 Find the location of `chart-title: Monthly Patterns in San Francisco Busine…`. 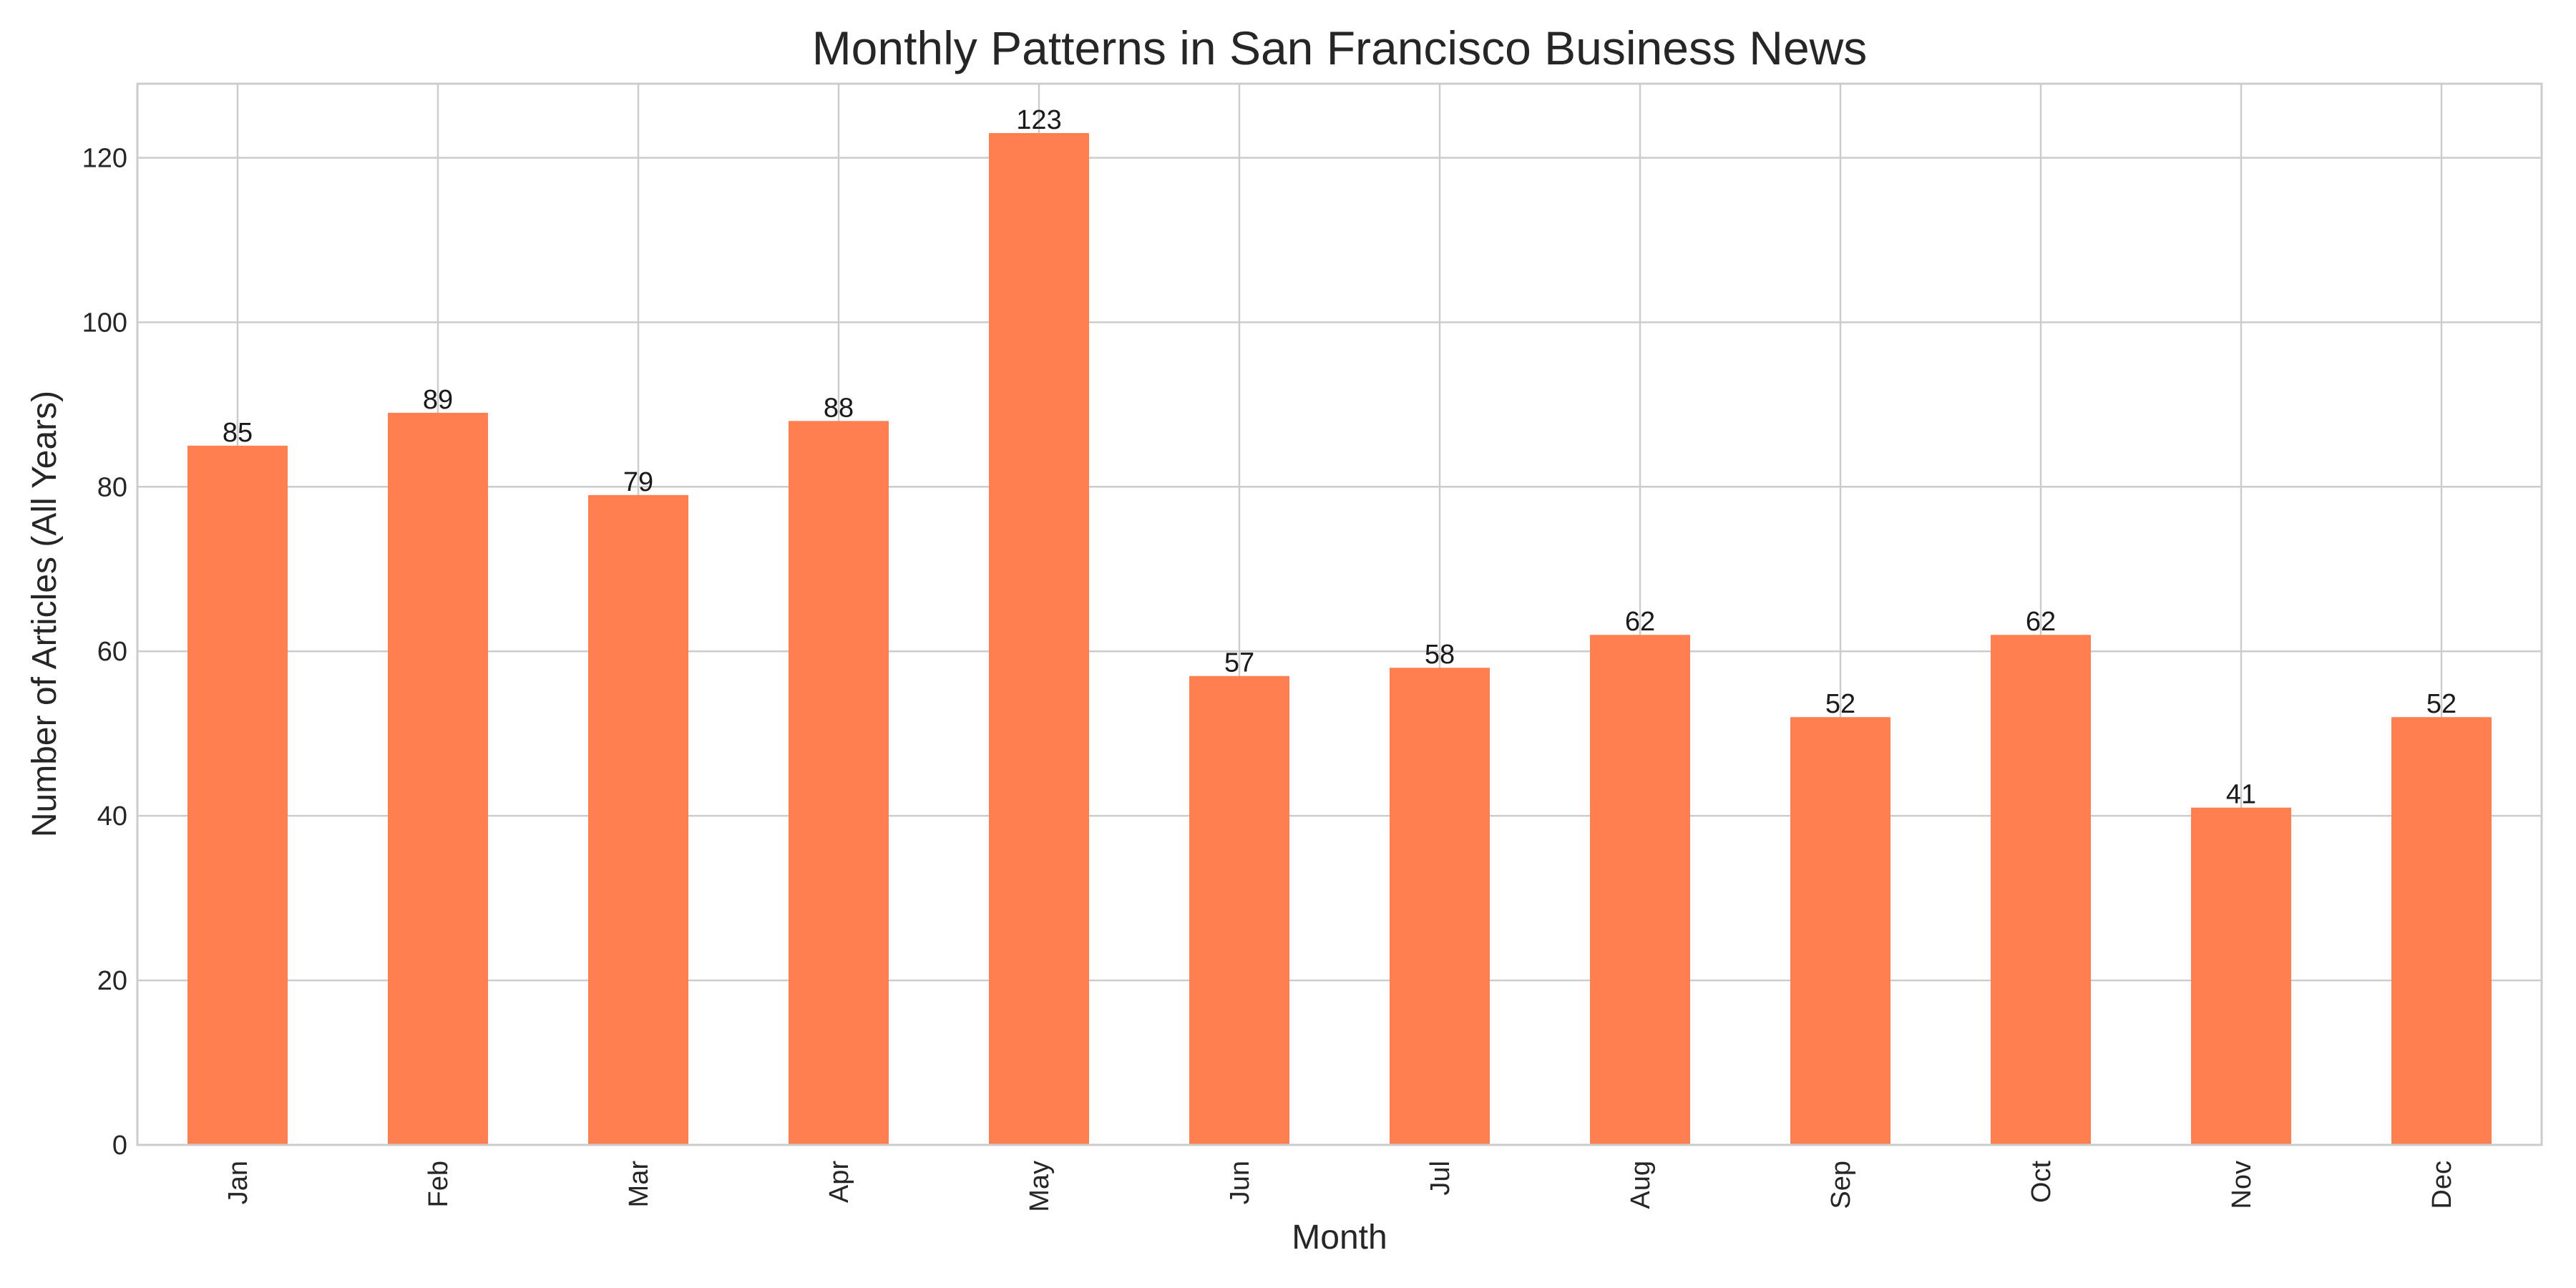

chart-title: Monthly Patterns in San Francisco Busine… is located at coordinates (1340, 48).